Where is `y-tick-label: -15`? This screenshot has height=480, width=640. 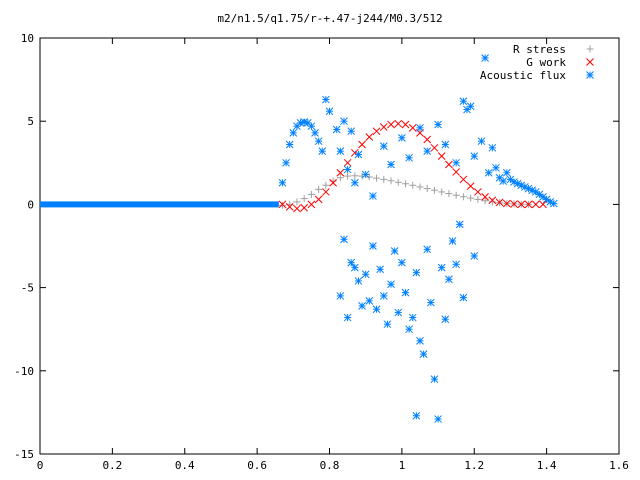 y-tick-label: -15 is located at coordinates (24, 454).